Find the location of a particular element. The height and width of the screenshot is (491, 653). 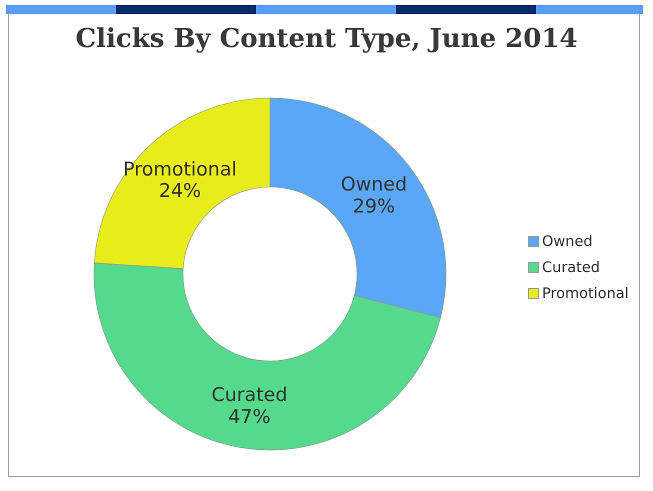

slice-label: Owned is located at coordinates (374, 185).